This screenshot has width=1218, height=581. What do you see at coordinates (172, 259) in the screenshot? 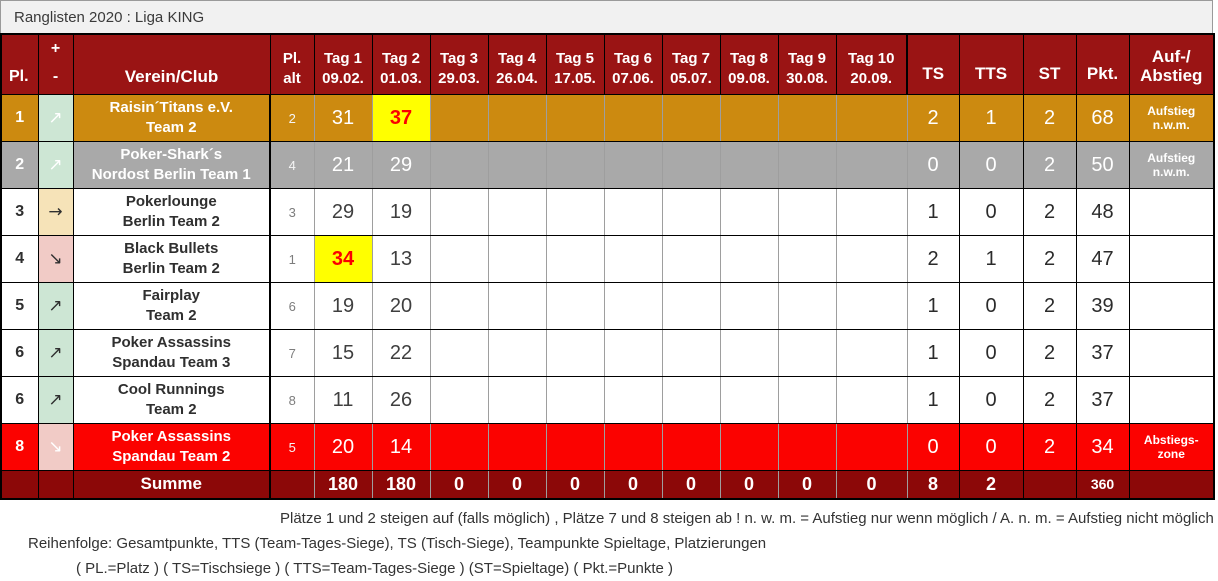
I see `club-cell: Black Bullets Berlin Team 2` at bounding box center [172, 259].